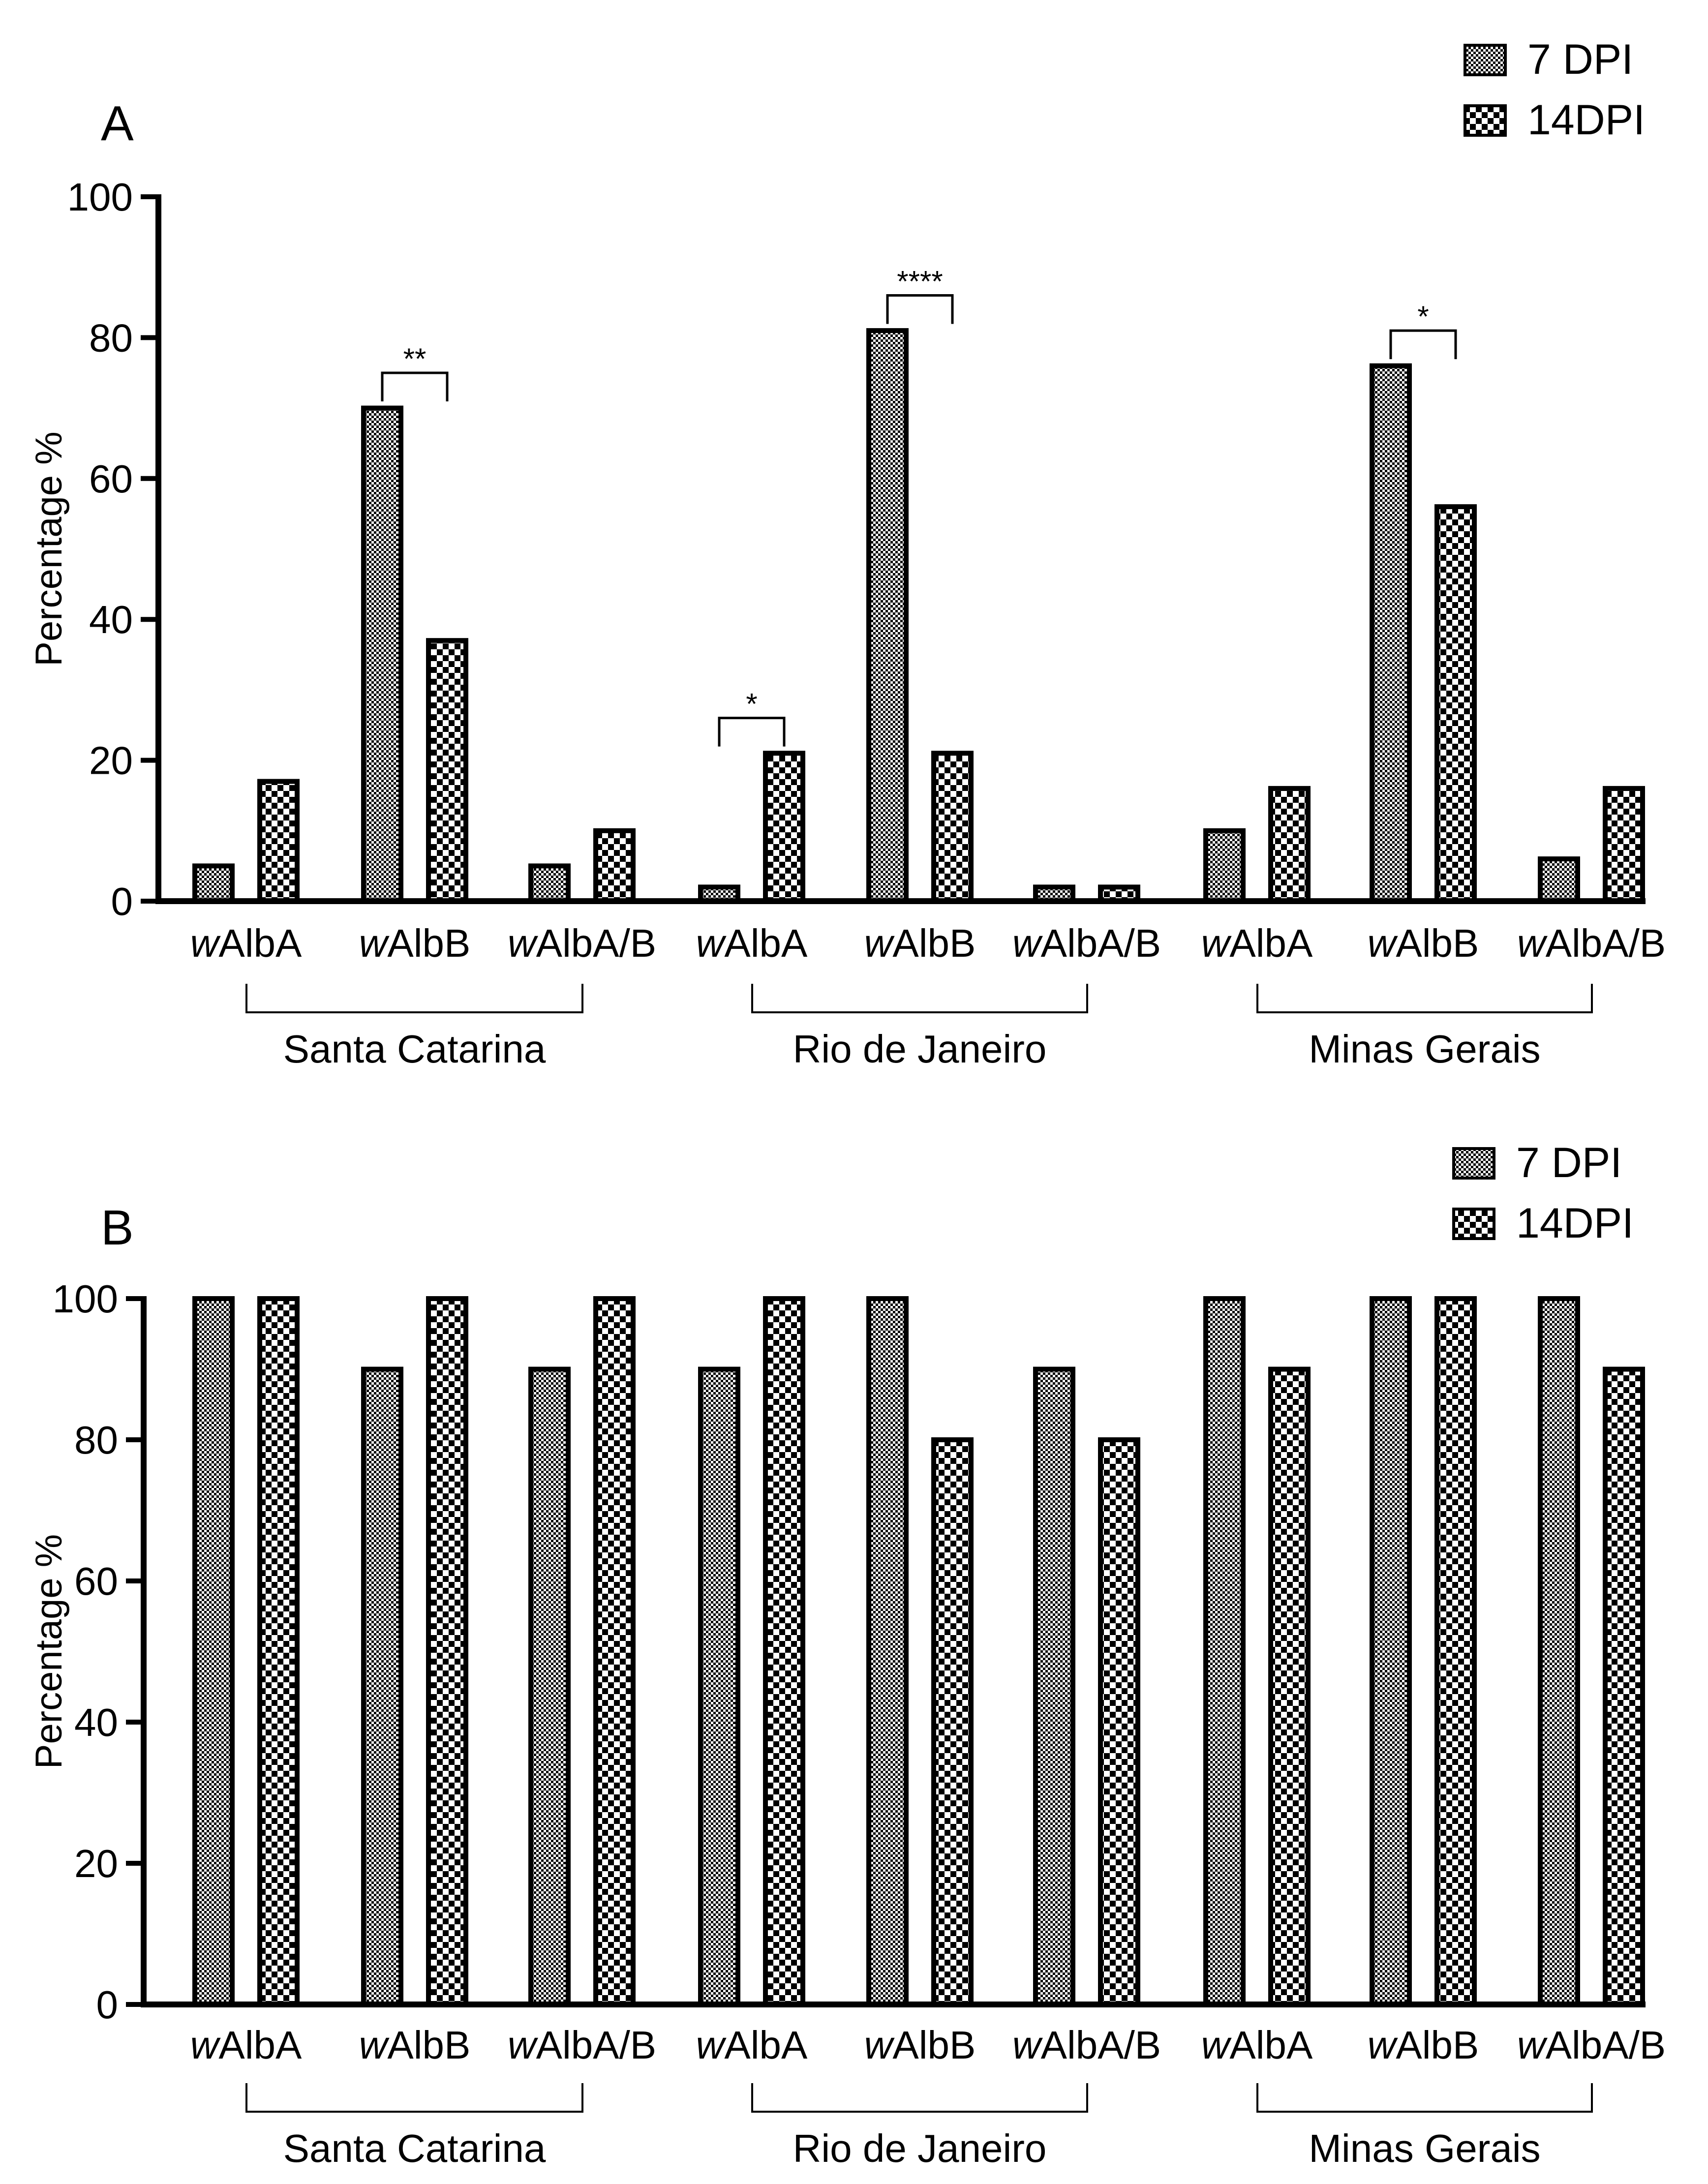 The width and height of the screenshot is (1708, 2184). I want to click on significance-stars: ****, so click(920, 281).